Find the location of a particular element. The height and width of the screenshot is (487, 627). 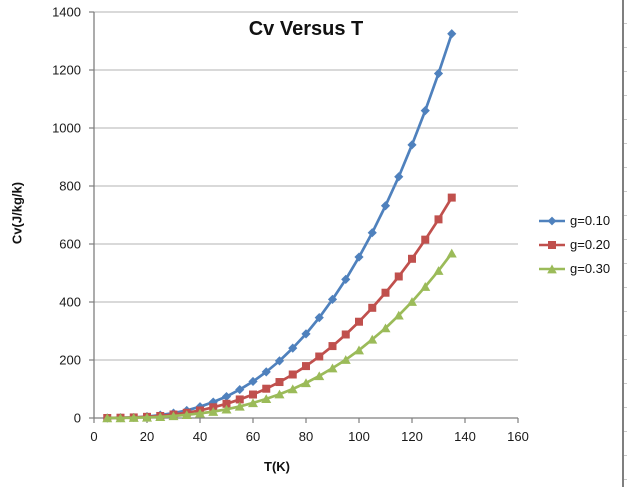

worksheet-row-gridline-stubs is located at coordinates (625, 243).